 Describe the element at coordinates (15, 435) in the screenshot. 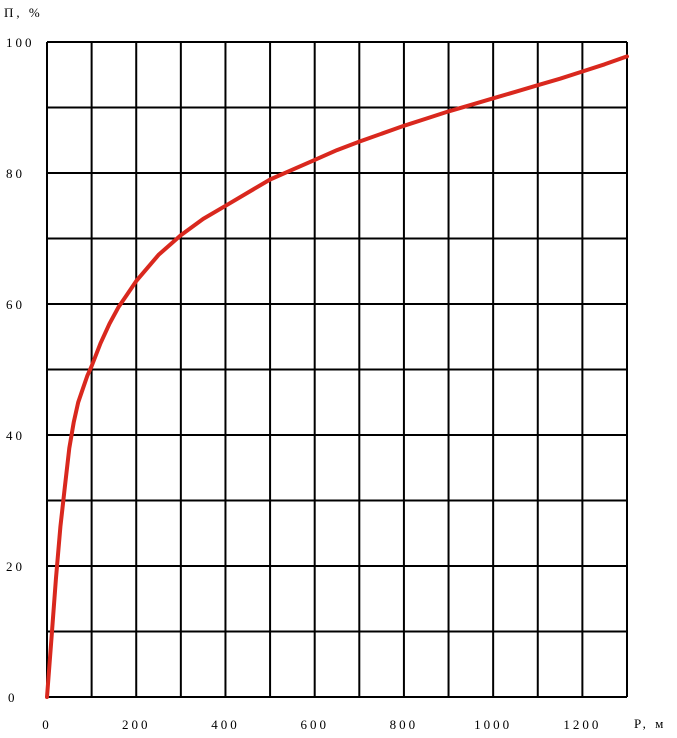

I see `y-tick-label: 40` at that location.